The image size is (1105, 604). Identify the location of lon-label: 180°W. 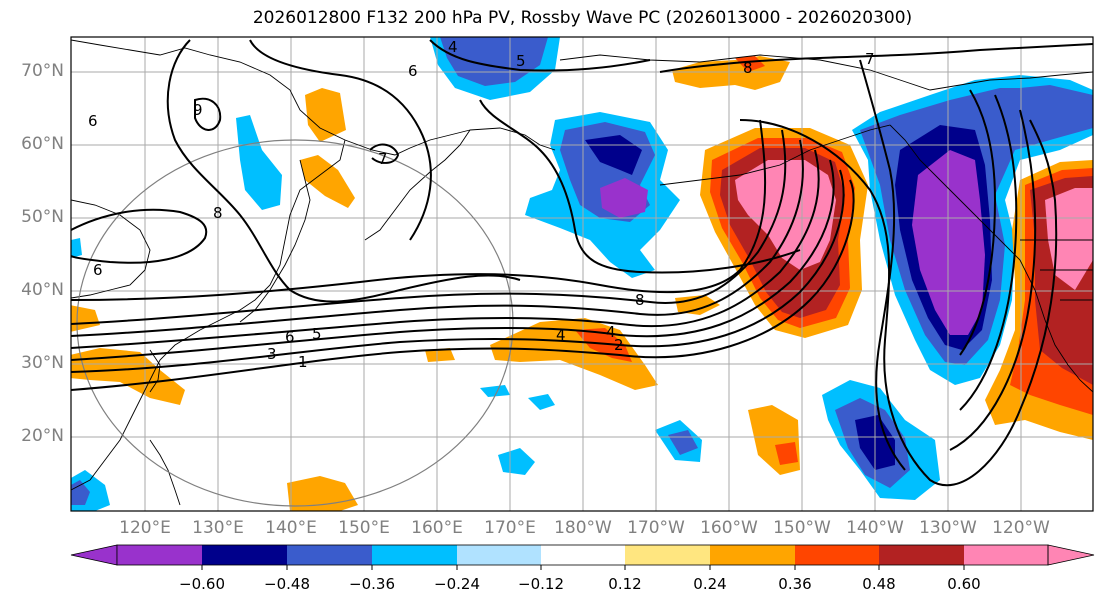
(583, 528).